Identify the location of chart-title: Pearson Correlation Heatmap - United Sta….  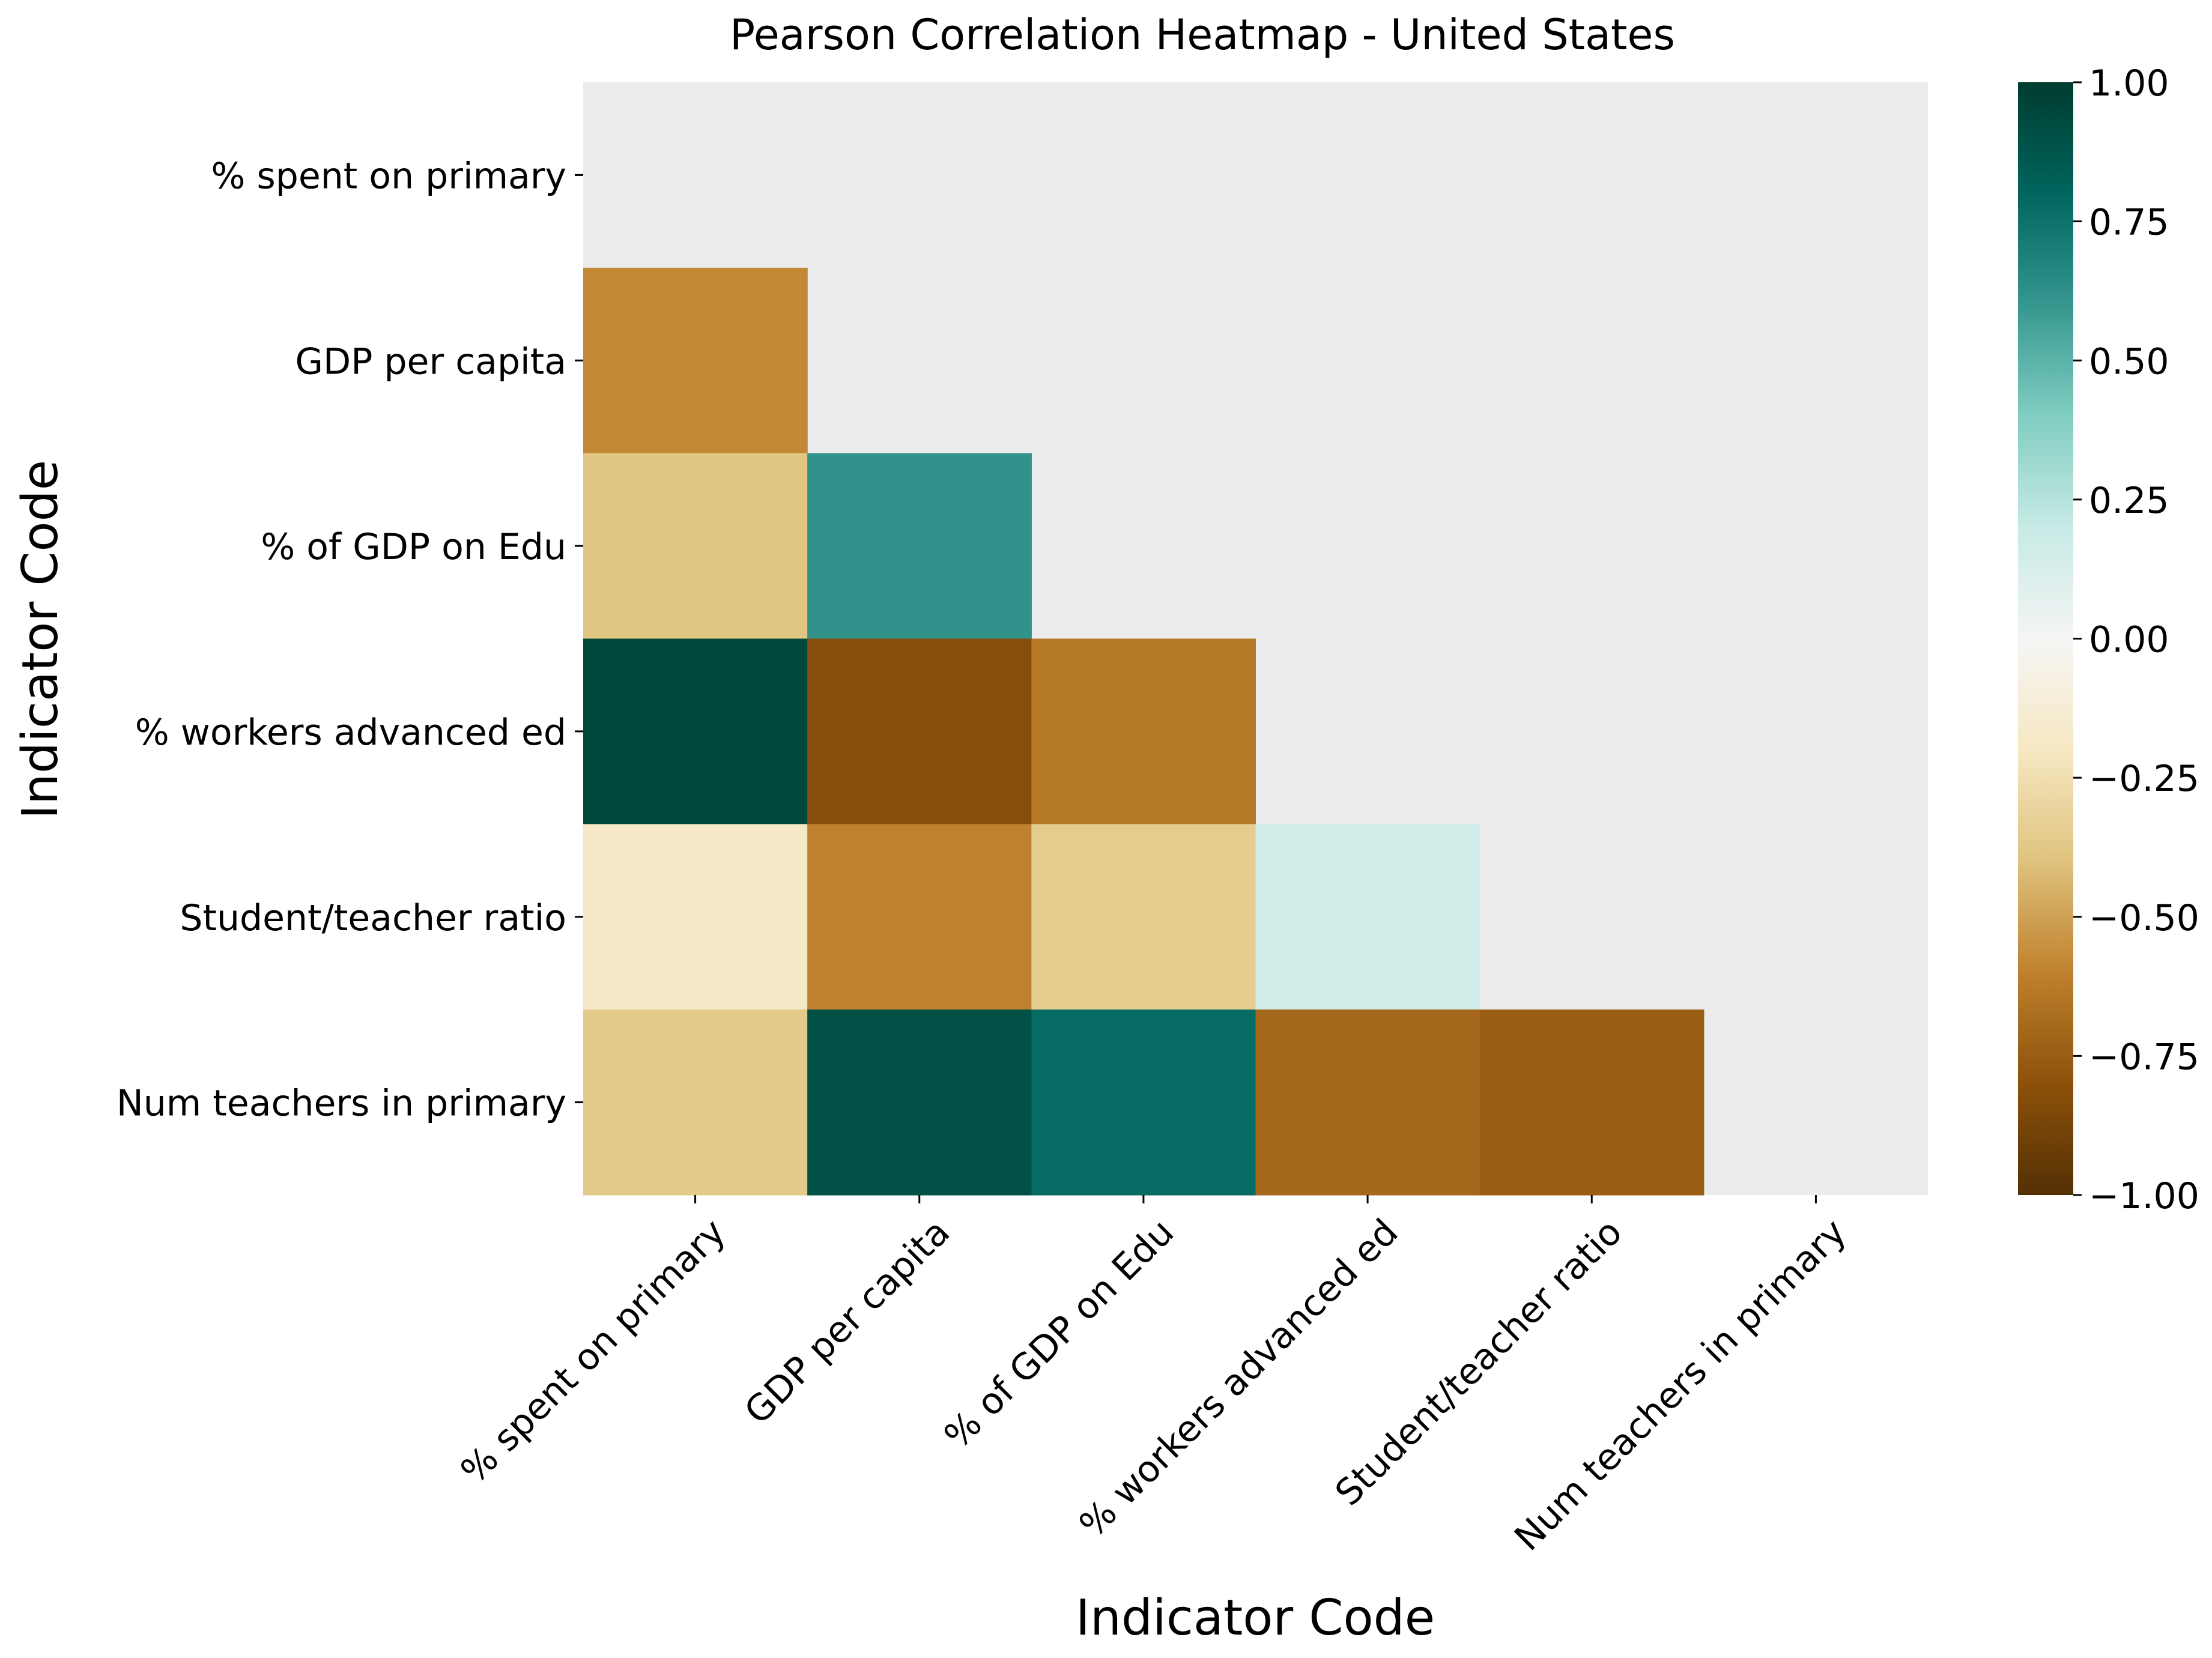
(1203, 34).